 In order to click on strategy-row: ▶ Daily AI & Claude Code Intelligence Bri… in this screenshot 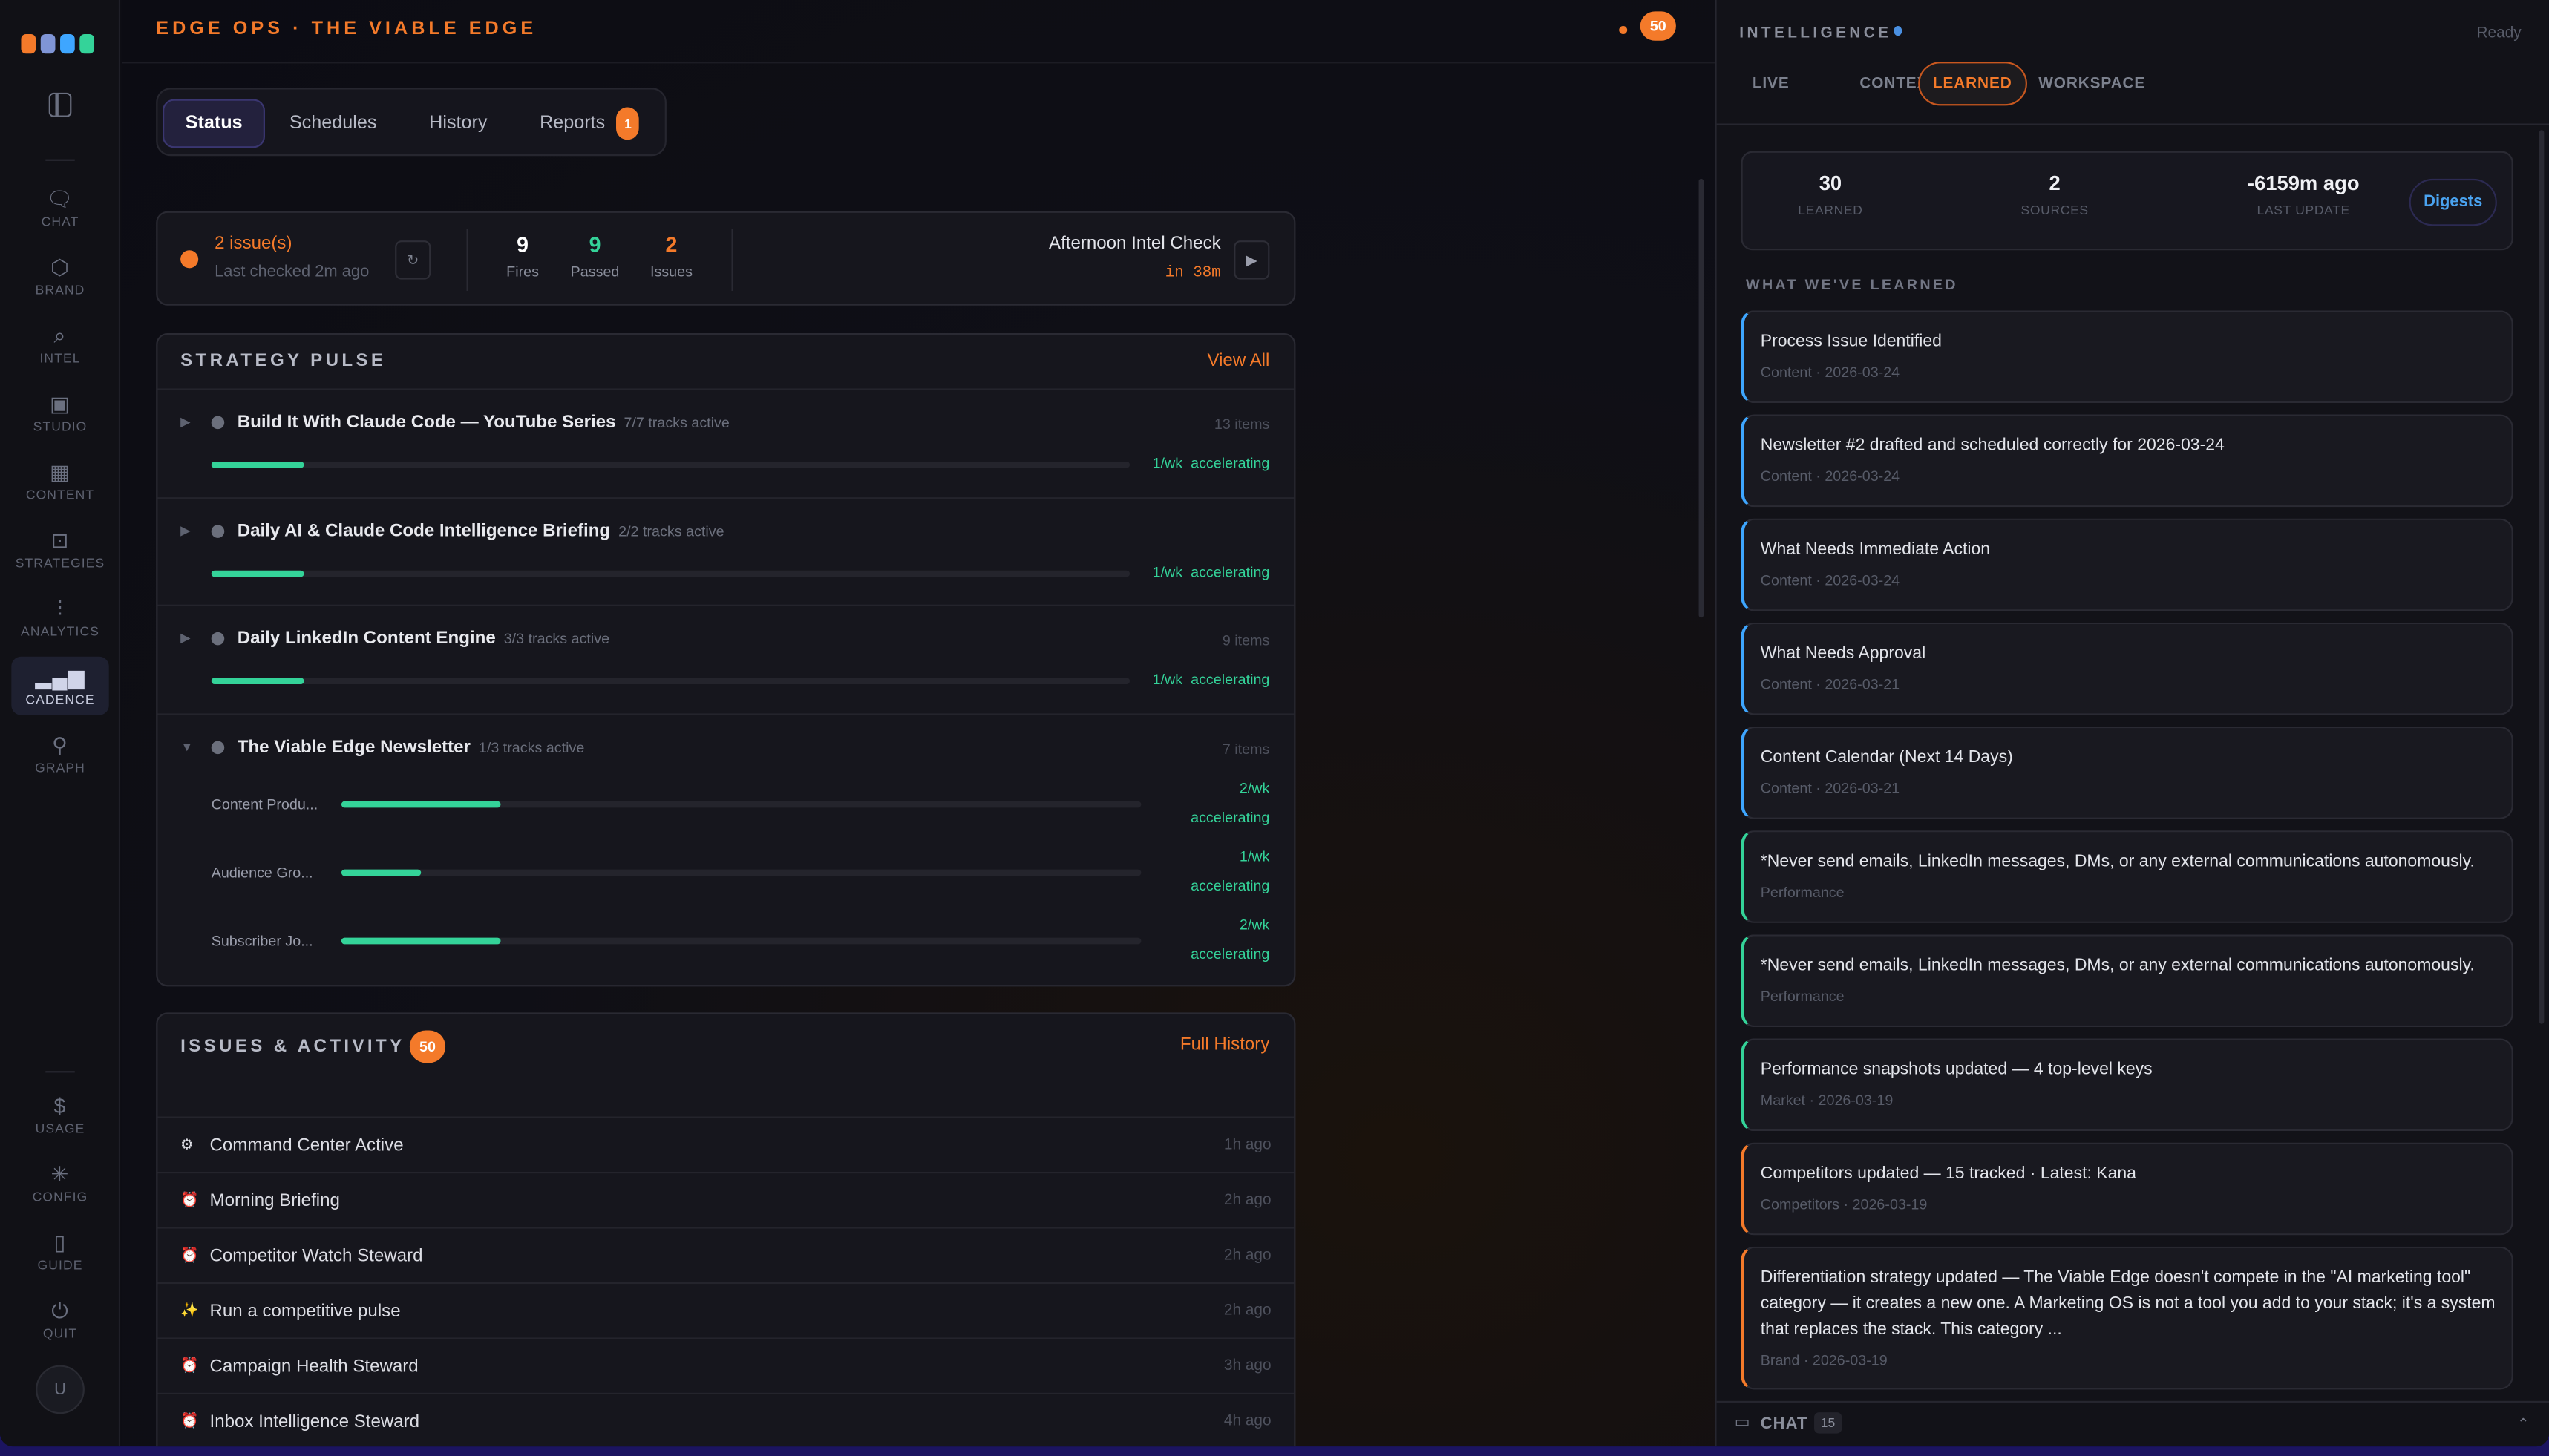, I will do `click(726, 552)`.